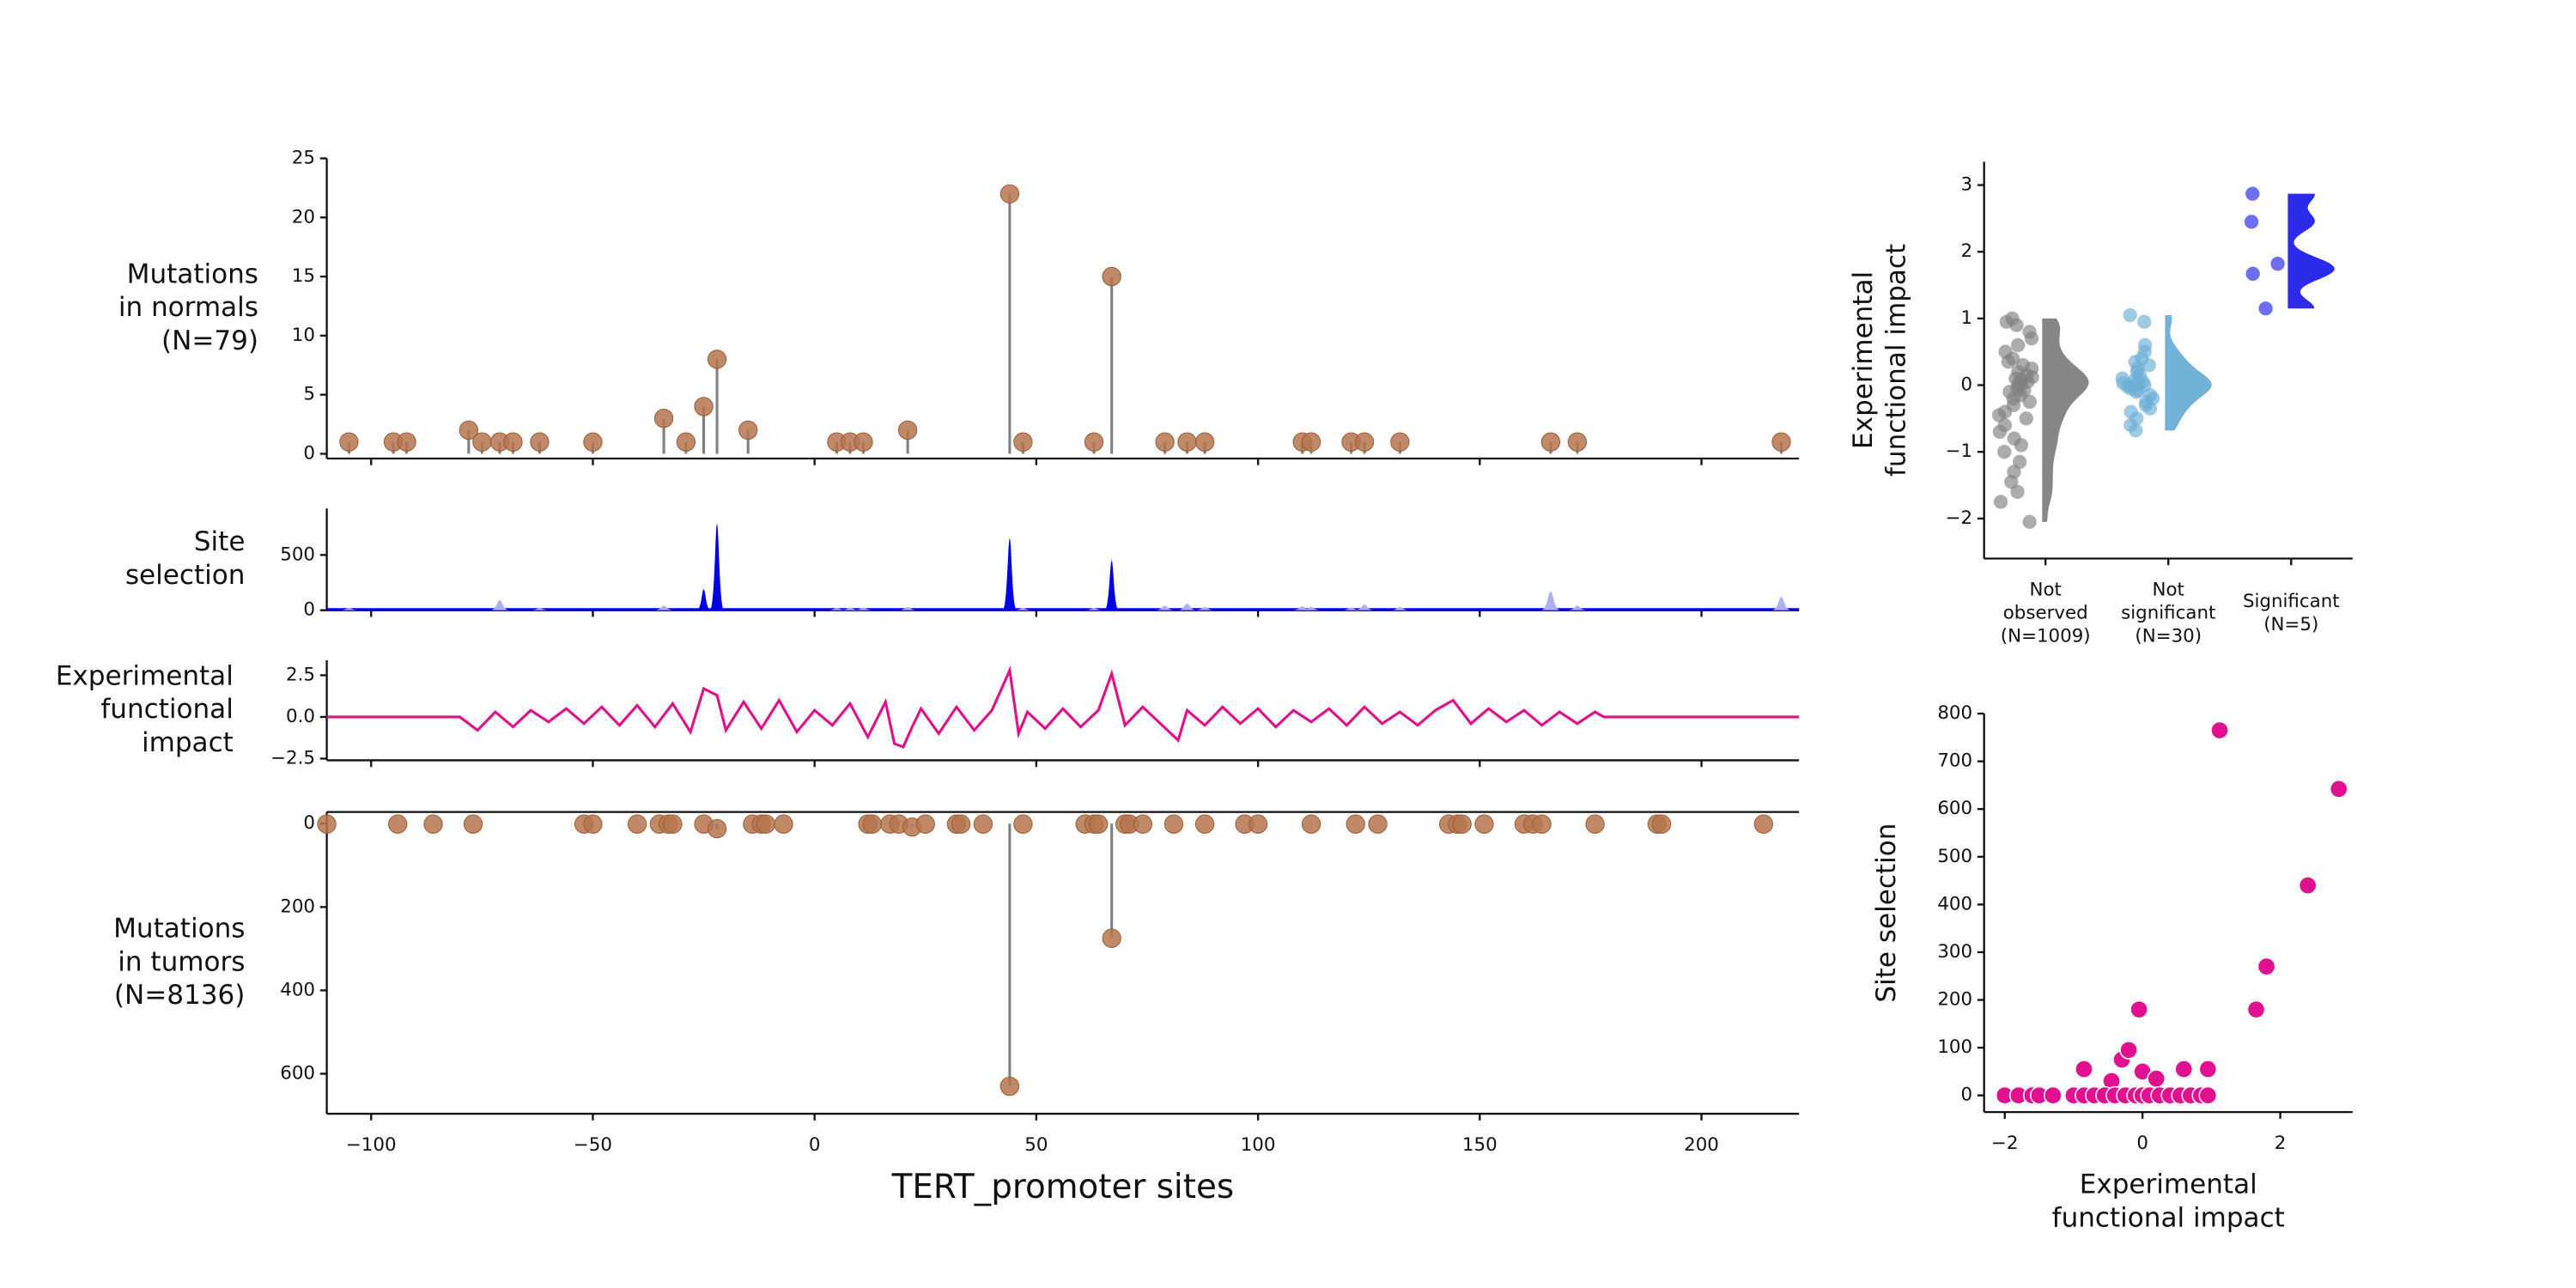 The image size is (2576, 1288). I want to click on y-tick-label: 400, so click(1954, 903).